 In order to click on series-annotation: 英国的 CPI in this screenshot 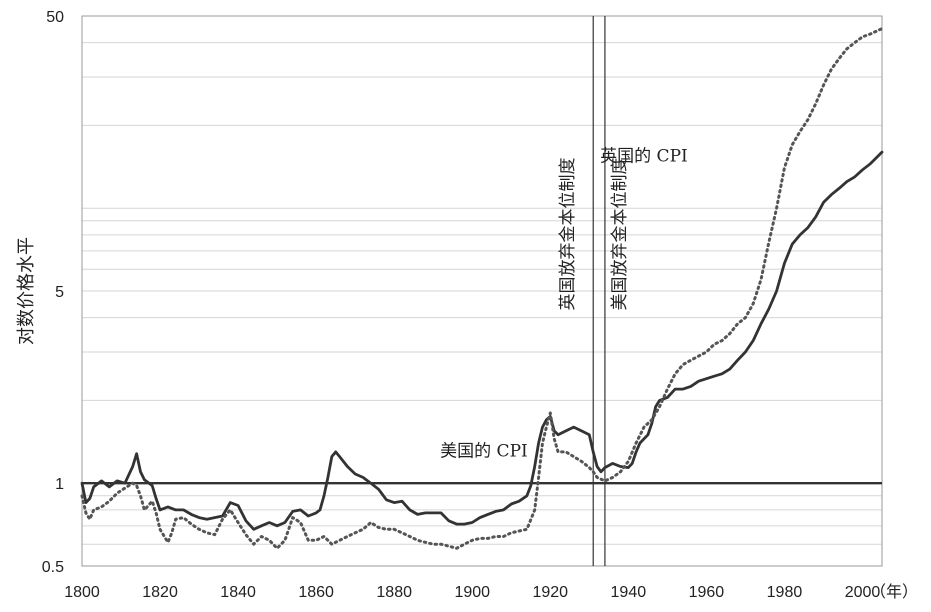, I will do `click(644, 156)`.